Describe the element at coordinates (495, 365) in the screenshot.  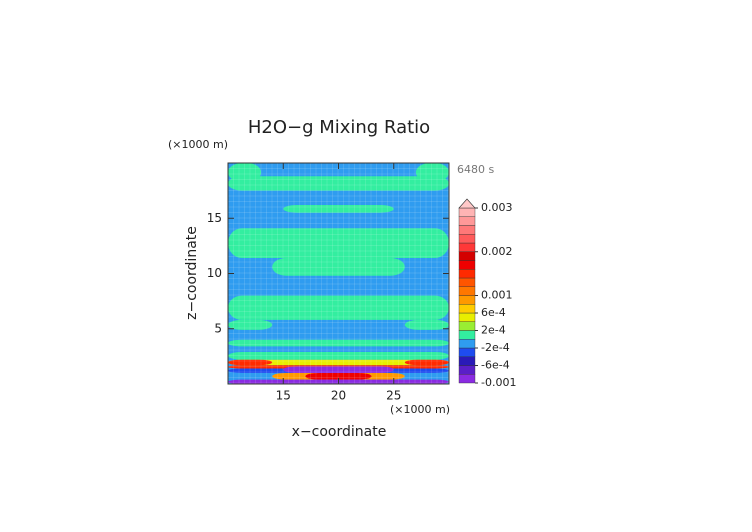
I see `colorbar-tick-label: -6e-4` at that location.